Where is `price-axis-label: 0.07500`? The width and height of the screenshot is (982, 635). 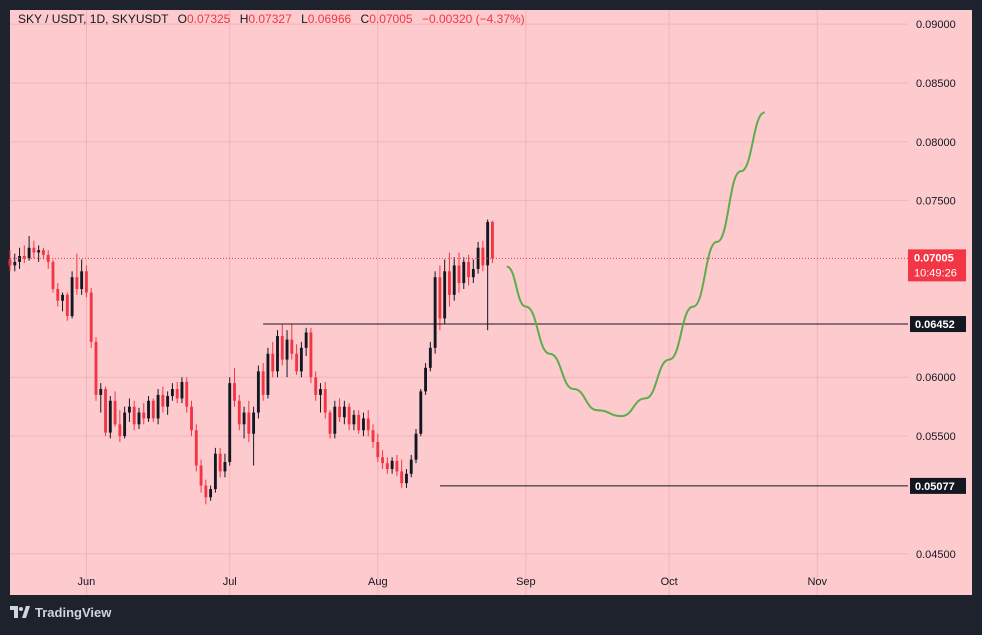
price-axis-label: 0.07500 is located at coordinates (936, 202).